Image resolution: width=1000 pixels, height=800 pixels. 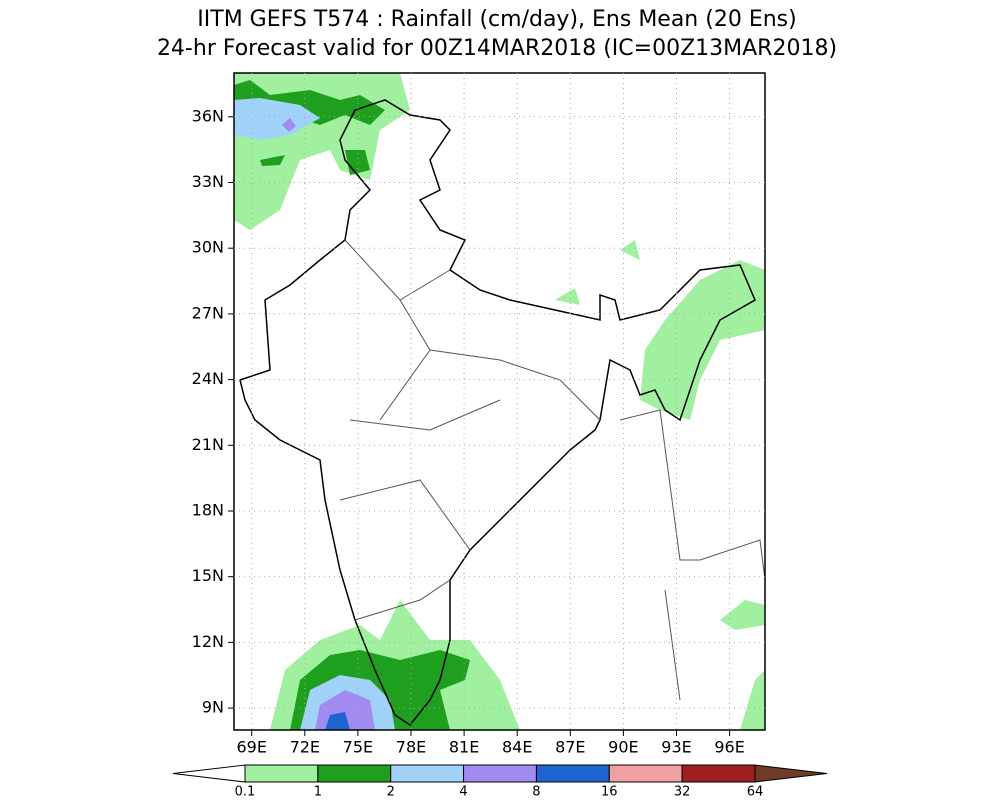 What do you see at coordinates (208, 247) in the screenshot?
I see `y-tick-label: 30N` at bounding box center [208, 247].